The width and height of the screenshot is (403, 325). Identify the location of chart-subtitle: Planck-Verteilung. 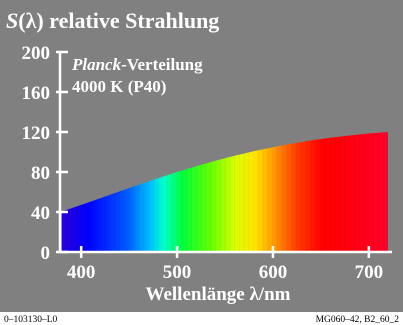
(137, 64).